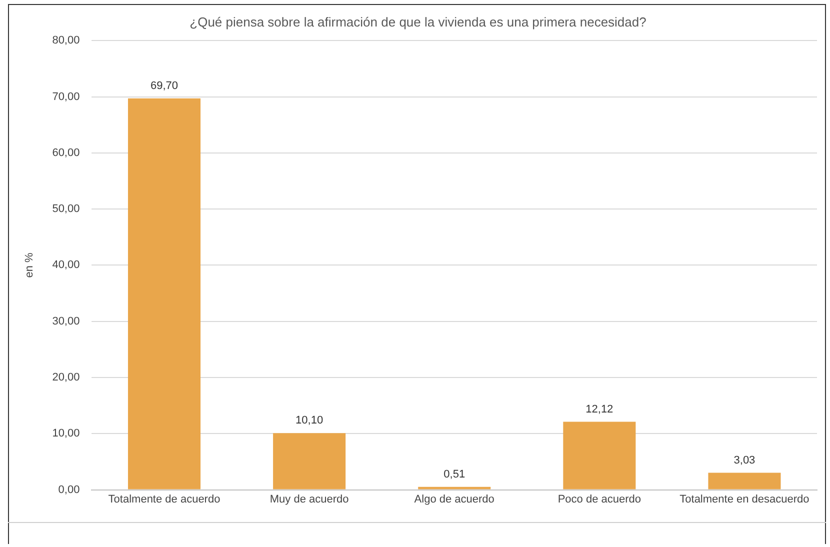 This screenshot has width=830, height=547. Describe the element at coordinates (600, 499) in the screenshot. I see `x-tick-label: Poco de acuerdo` at that location.